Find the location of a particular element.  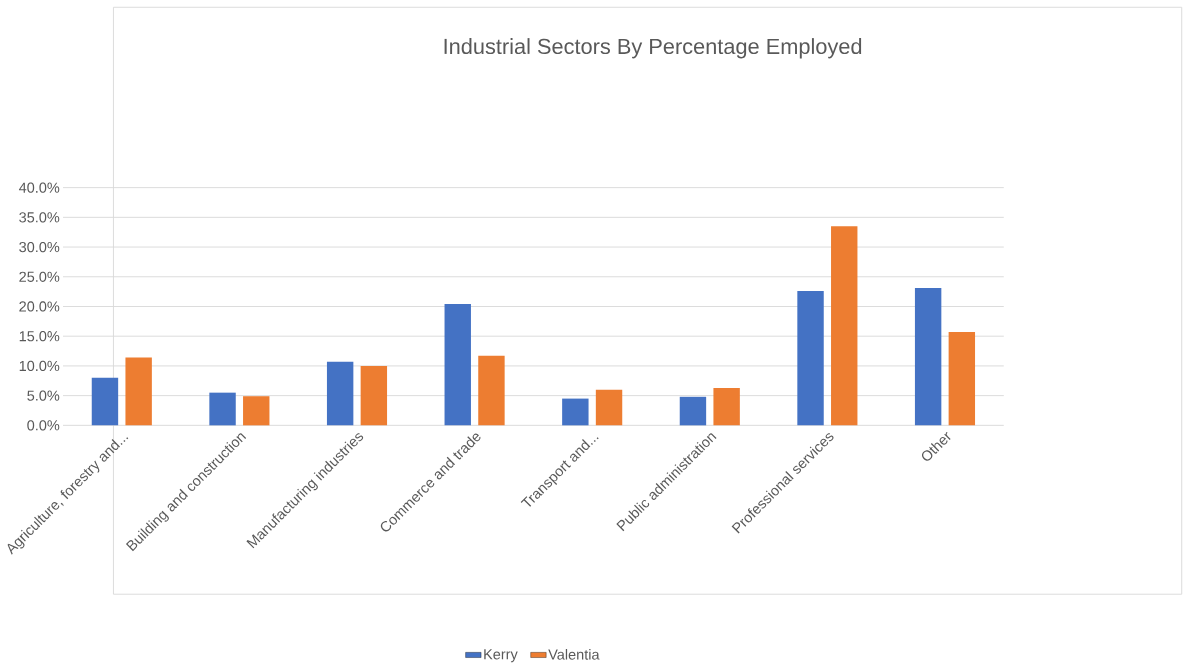

y-tick-label: 10.0% is located at coordinates (39, 366).